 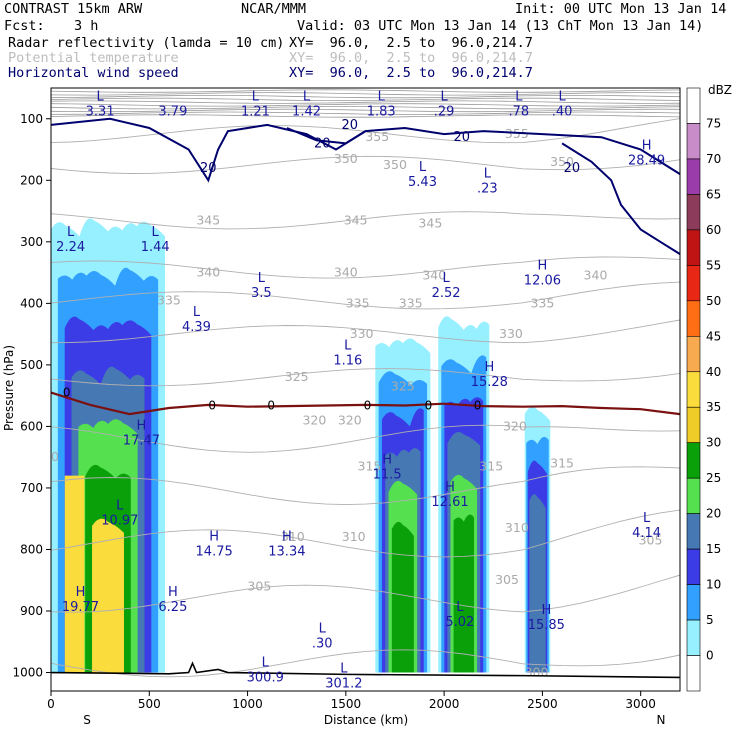 I want to click on colorbar-label-3: 60, so click(x=713, y=230).